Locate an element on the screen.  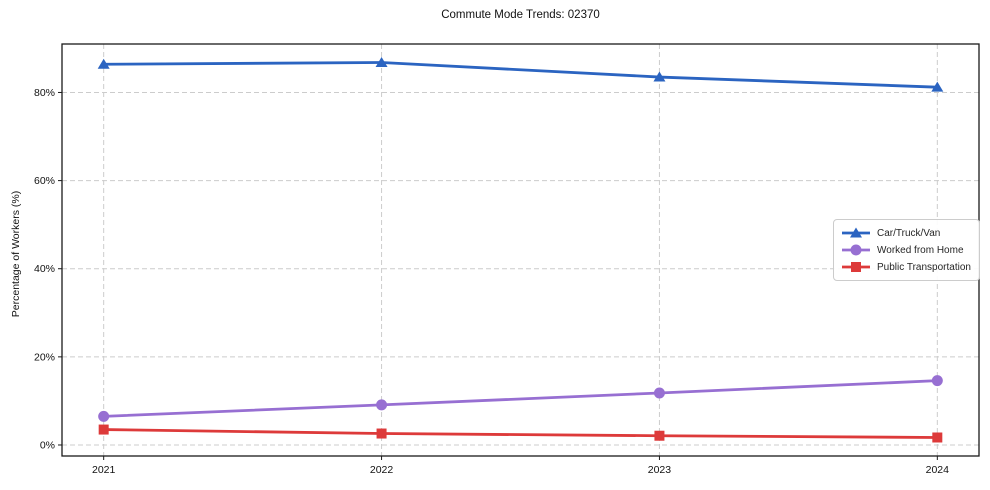
series-line-worked-from-home is located at coordinates (520, 398).